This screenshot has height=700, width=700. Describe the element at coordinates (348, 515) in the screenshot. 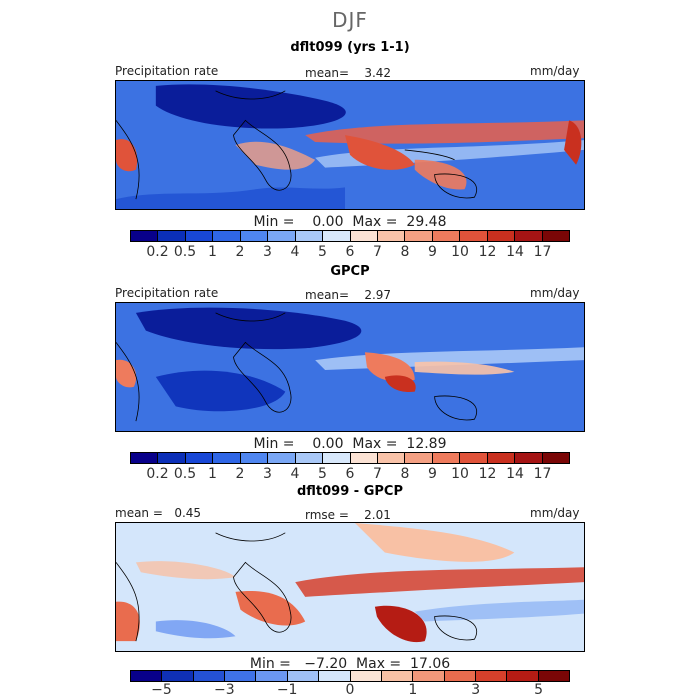

I see `panel-3-rmse: rmse = 2.01` at that location.